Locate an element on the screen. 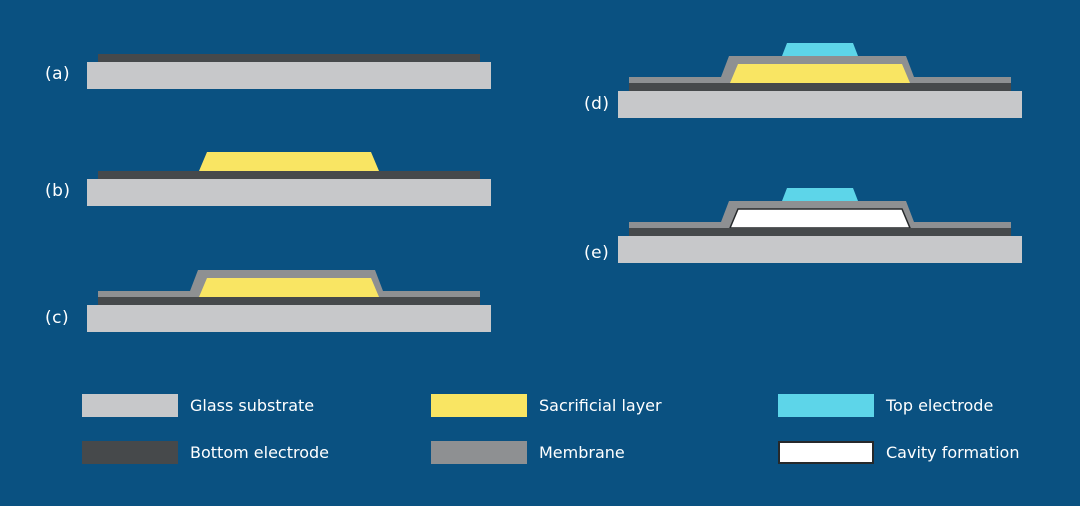 Image resolution: width=1080 pixels, height=506 pixels. legend-item-bottom-electrode: Bottom electrode is located at coordinates (205, 452).